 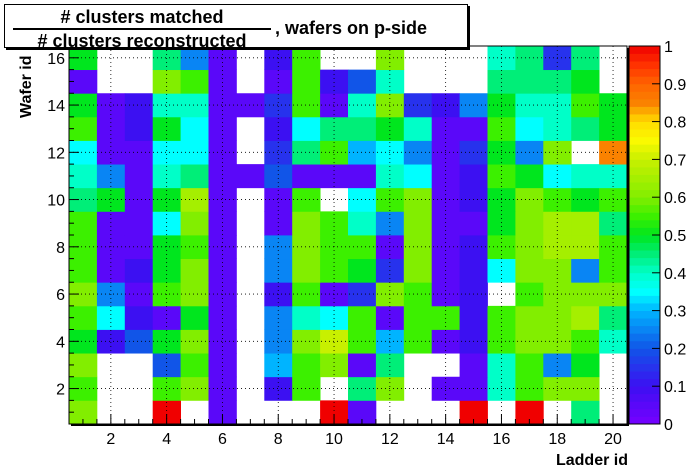 What do you see at coordinates (675, 274) in the screenshot?
I see `colorbar-tick-label: 0.4` at bounding box center [675, 274].